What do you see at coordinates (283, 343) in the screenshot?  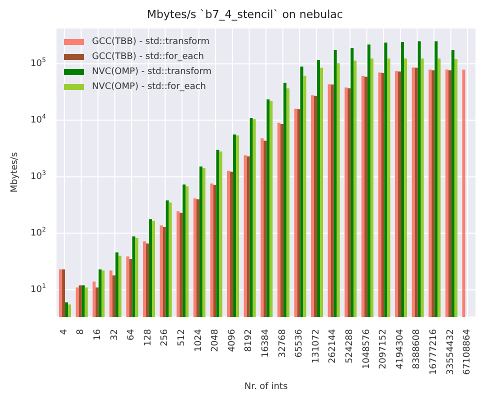 I see `x-tick-label: 32768` at bounding box center [283, 343].